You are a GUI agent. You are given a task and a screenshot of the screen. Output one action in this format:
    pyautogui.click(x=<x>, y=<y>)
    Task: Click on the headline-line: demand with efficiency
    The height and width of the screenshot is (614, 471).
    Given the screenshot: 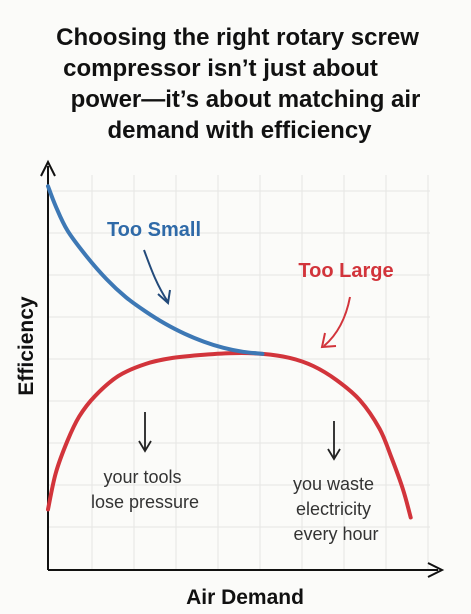 What is the action you would take?
    pyautogui.click(x=239, y=130)
    